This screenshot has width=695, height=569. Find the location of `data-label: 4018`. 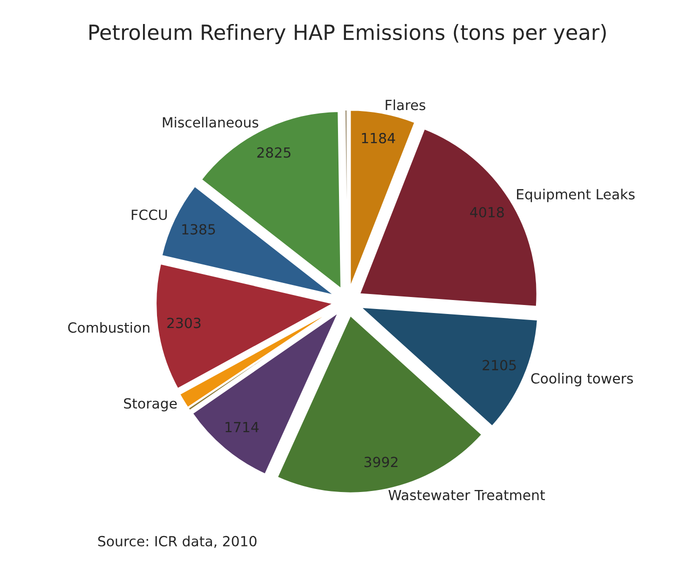

data-label: 4018 is located at coordinates (487, 212).